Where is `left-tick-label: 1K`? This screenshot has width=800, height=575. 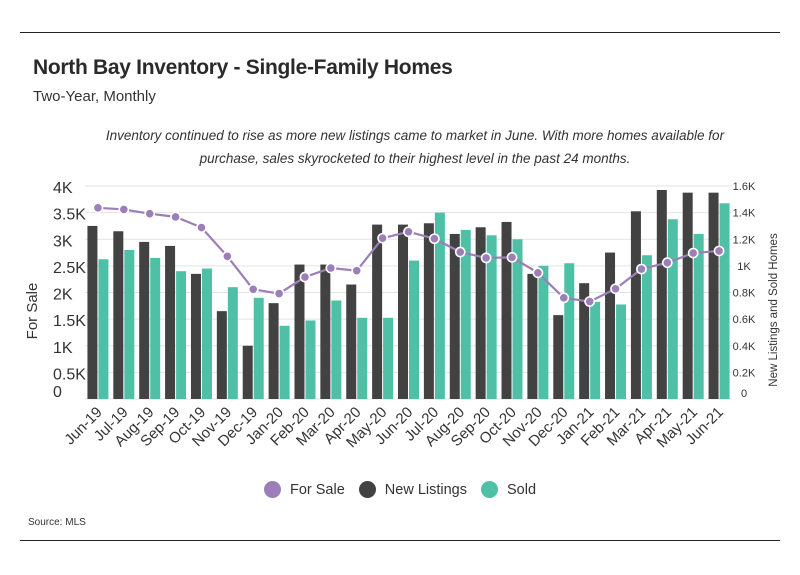 left-tick-label: 1K is located at coordinates (63, 348).